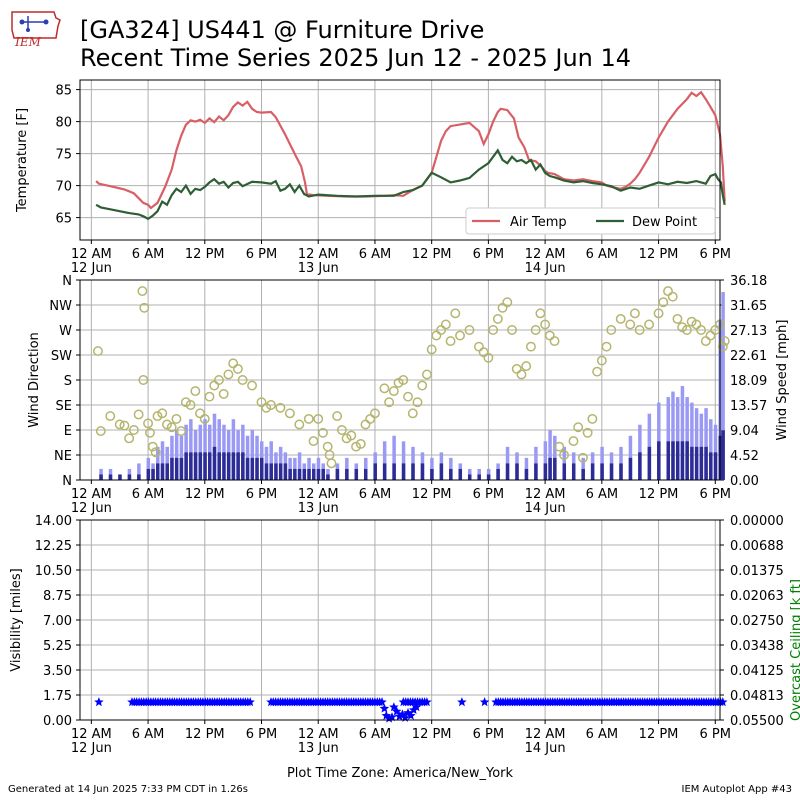 The image size is (800, 800). What do you see at coordinates (57, 621) in the screenshot?
I see `y-tick-label: 7.00` at bounding box center [57, 621].